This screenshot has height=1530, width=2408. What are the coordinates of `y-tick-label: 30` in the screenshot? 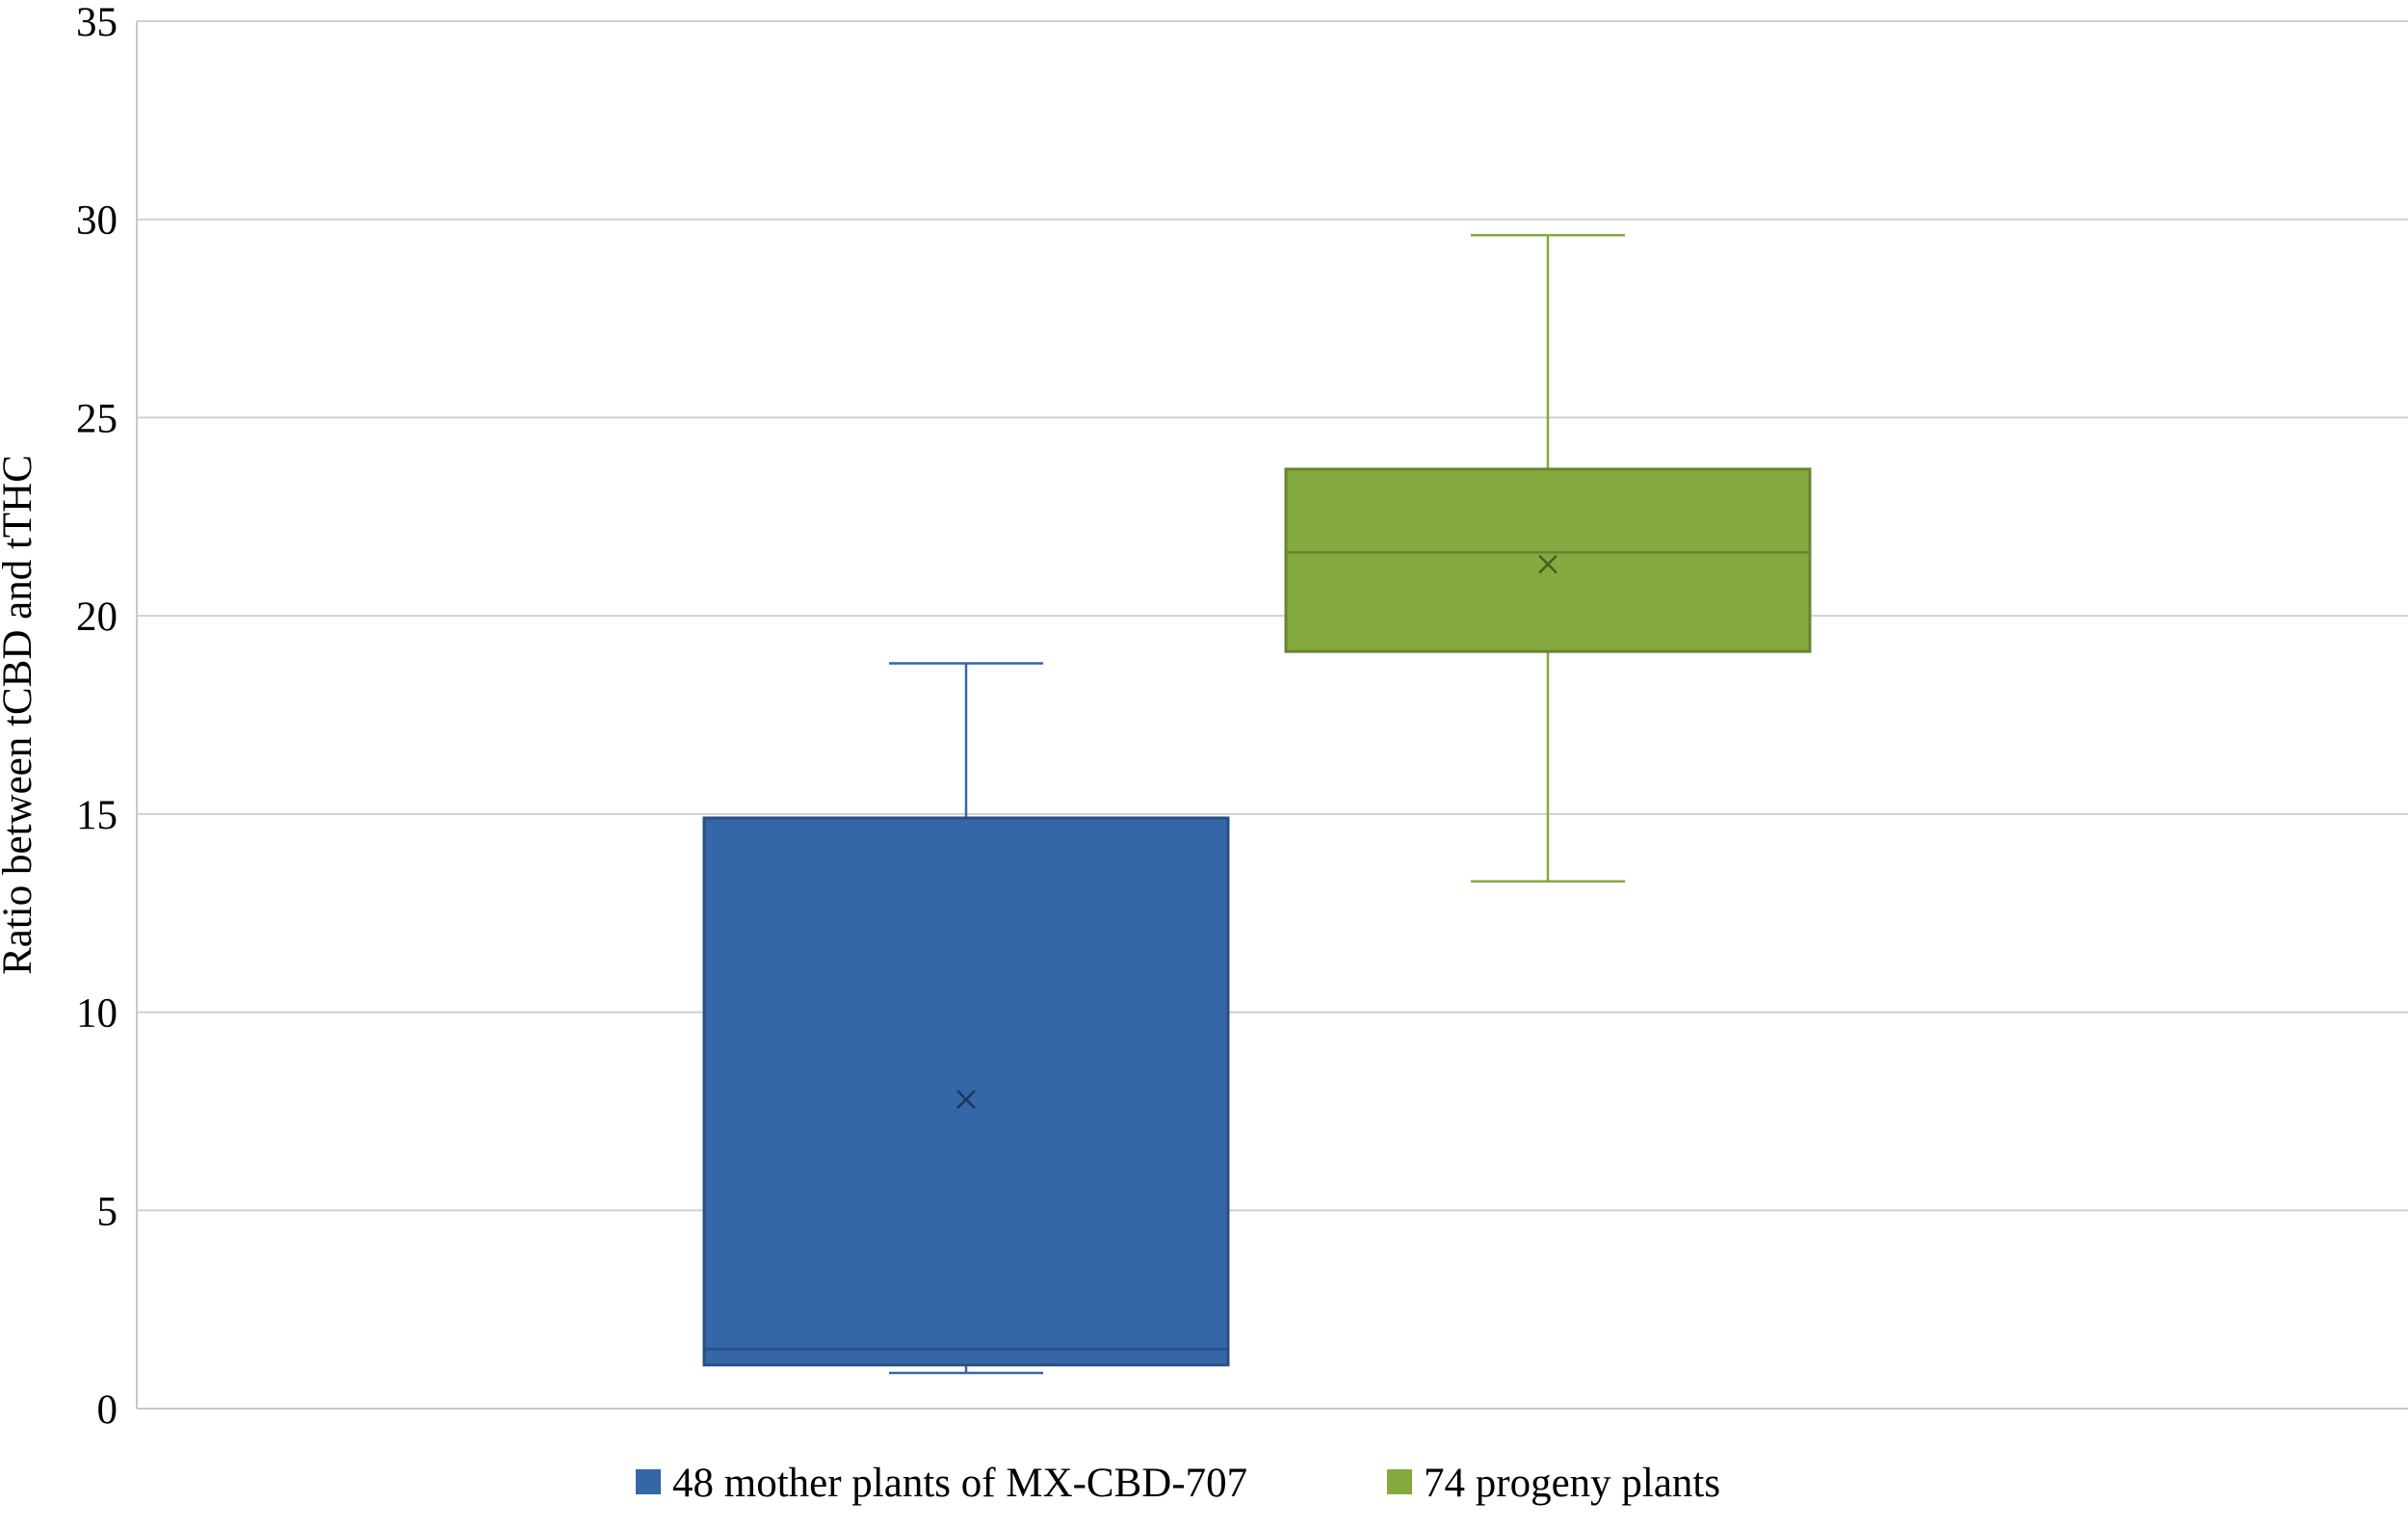 It's located at (97, 221).